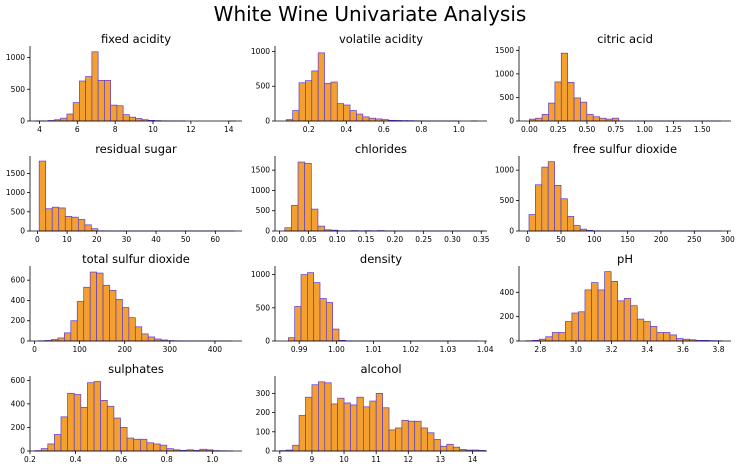 Image resolution: width=740 pixels, height=470 pixels. Describe the element at coordinates (625, 149) in the screenshot. I see `free-sulfur-dioxide-title: free sulfur dioxide` at that location.